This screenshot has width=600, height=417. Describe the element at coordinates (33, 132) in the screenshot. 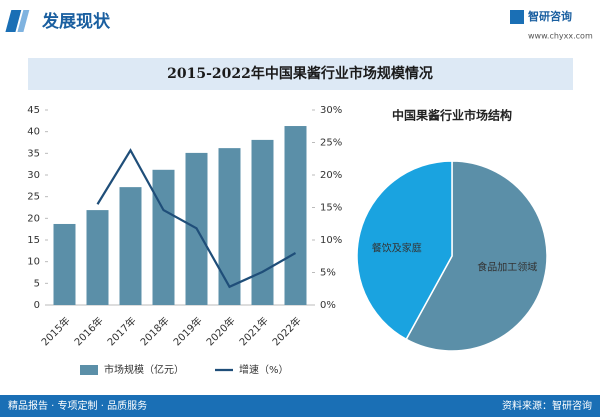

I see `y-tick-label: 40` at that location.